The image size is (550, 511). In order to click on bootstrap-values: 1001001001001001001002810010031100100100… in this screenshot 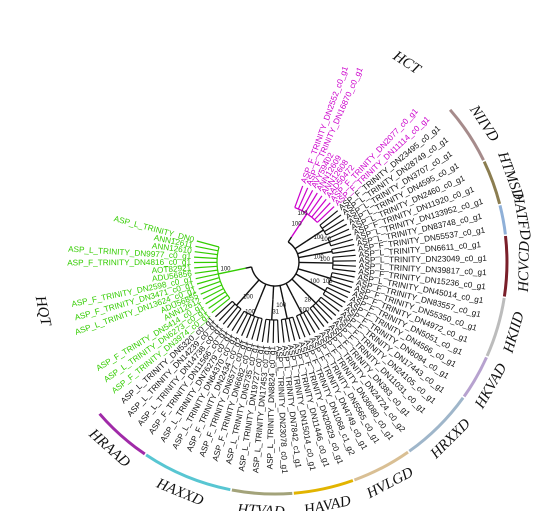, I will do `click(276, 263)`.